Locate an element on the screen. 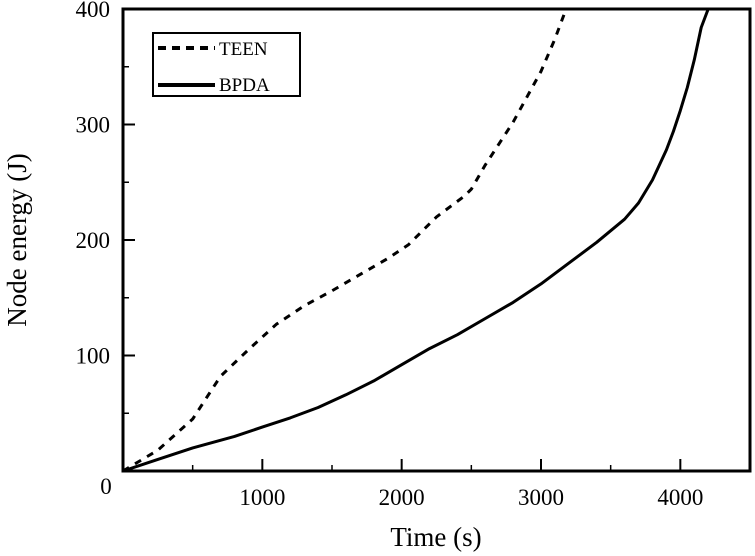  x-tick-label: 3000 is located at coordinates (541, 497).